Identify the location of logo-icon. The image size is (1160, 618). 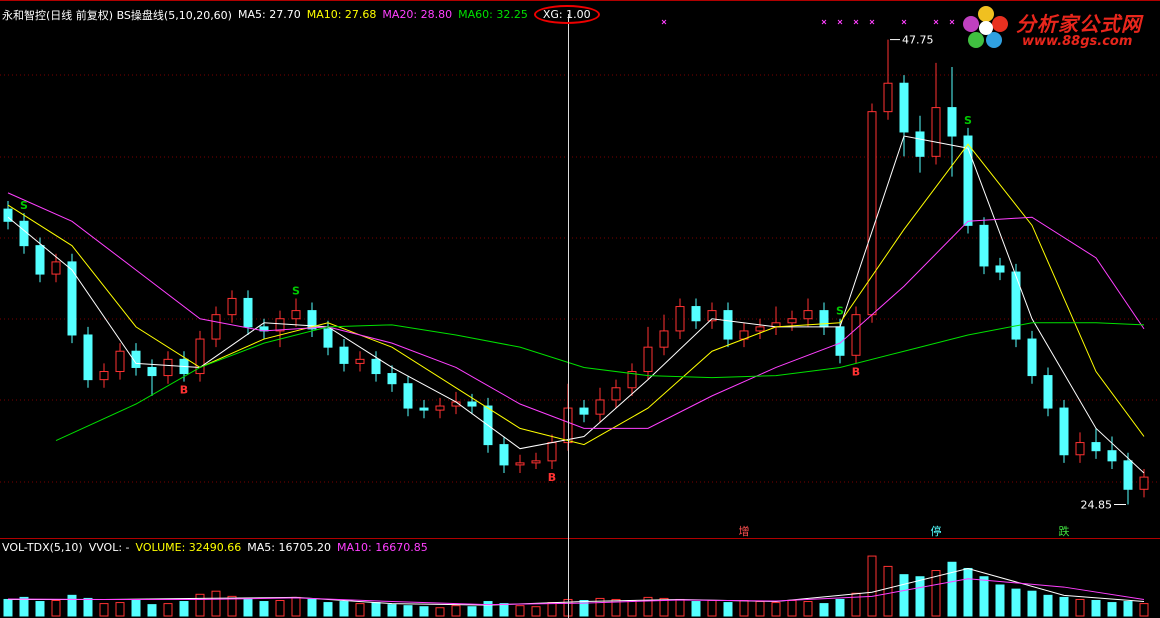
(985, 27).